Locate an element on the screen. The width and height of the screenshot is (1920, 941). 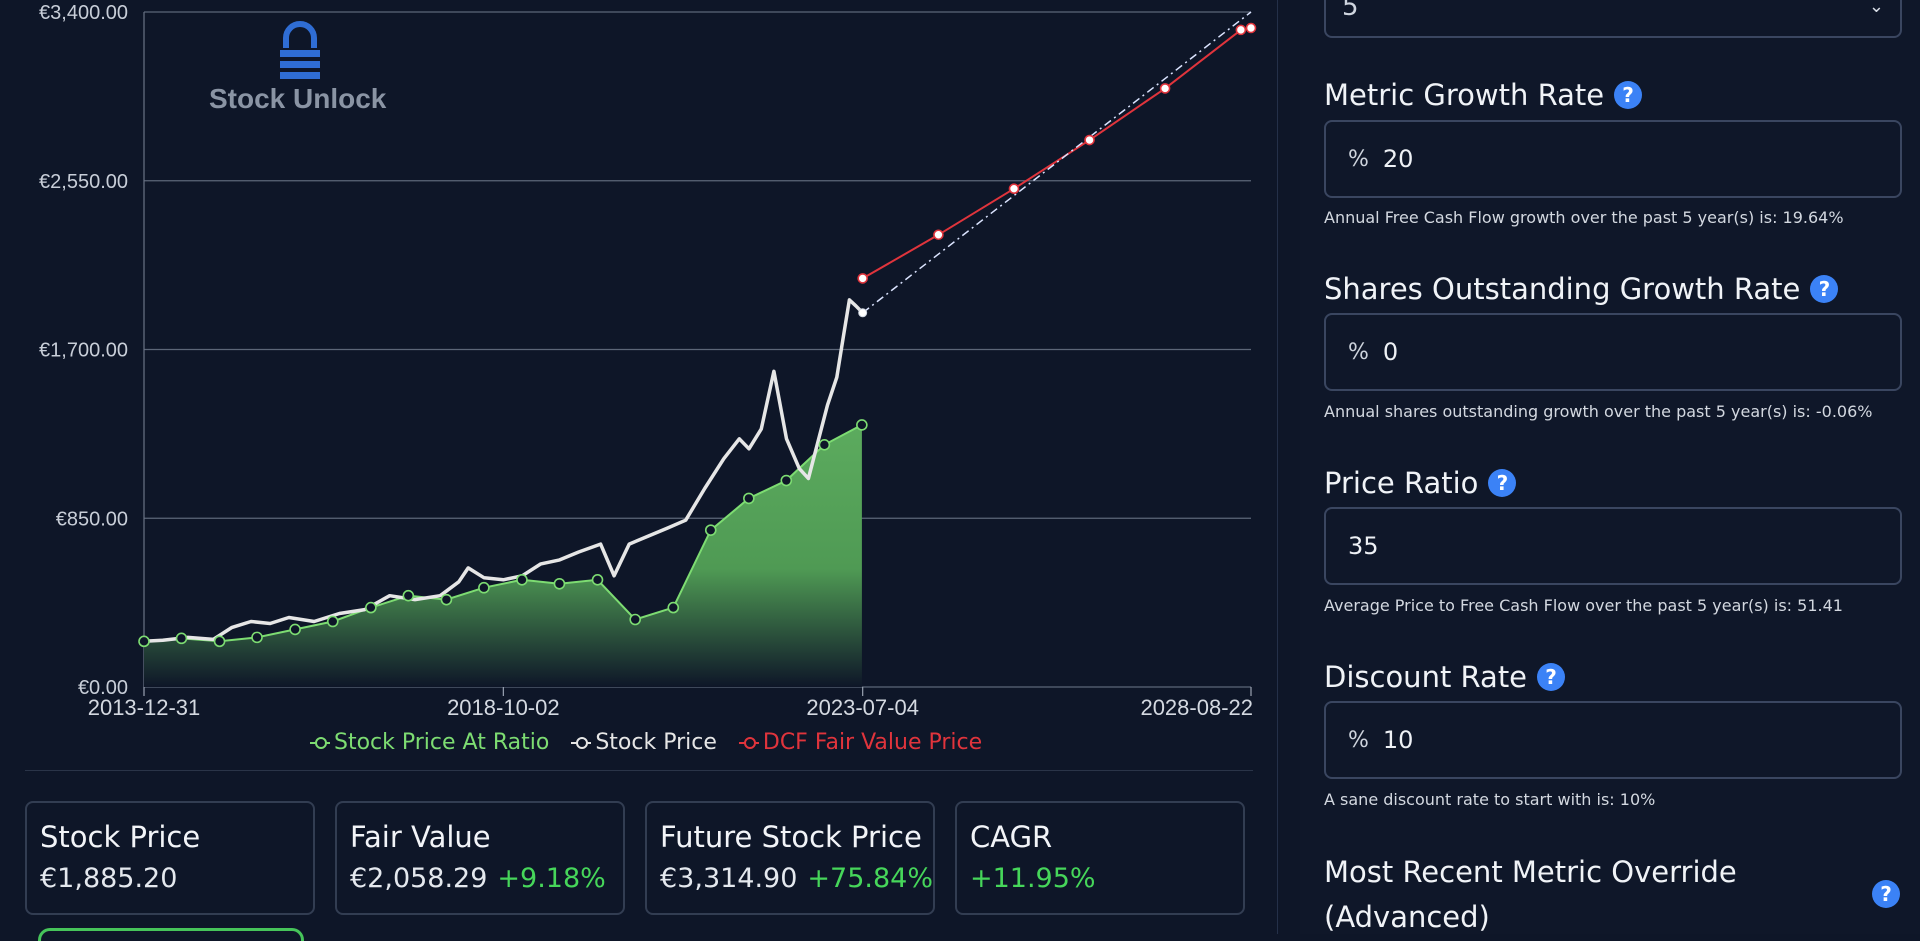
metric-override-label: Most Recent Metric Override (Advanced) is located at coordinates (1530, 894).